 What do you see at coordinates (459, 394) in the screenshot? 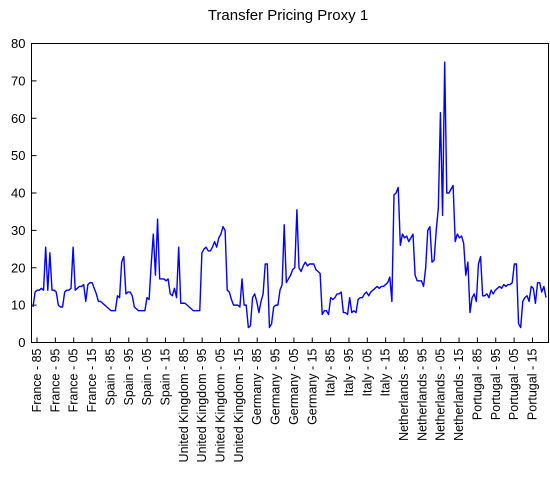
I see `x-tick-label-23: Netherlands - 15` at bounding box center [459, 394].